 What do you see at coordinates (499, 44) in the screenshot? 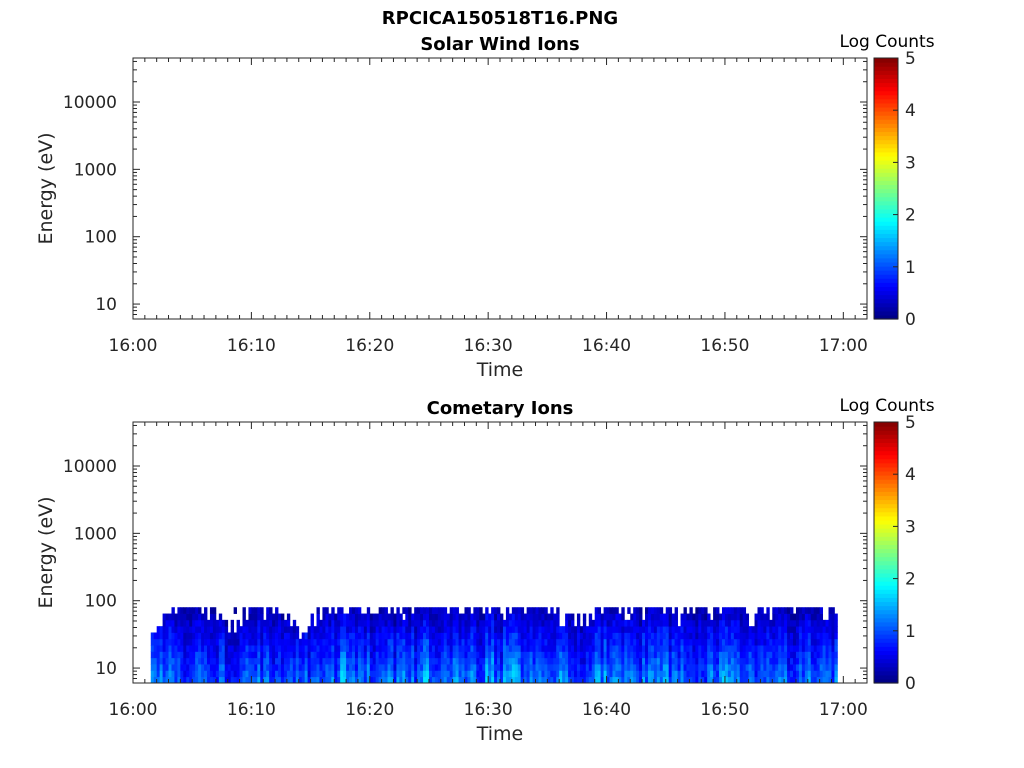
I see `panel-title: Solar Wind Ions` at bounding box center [499, 44].